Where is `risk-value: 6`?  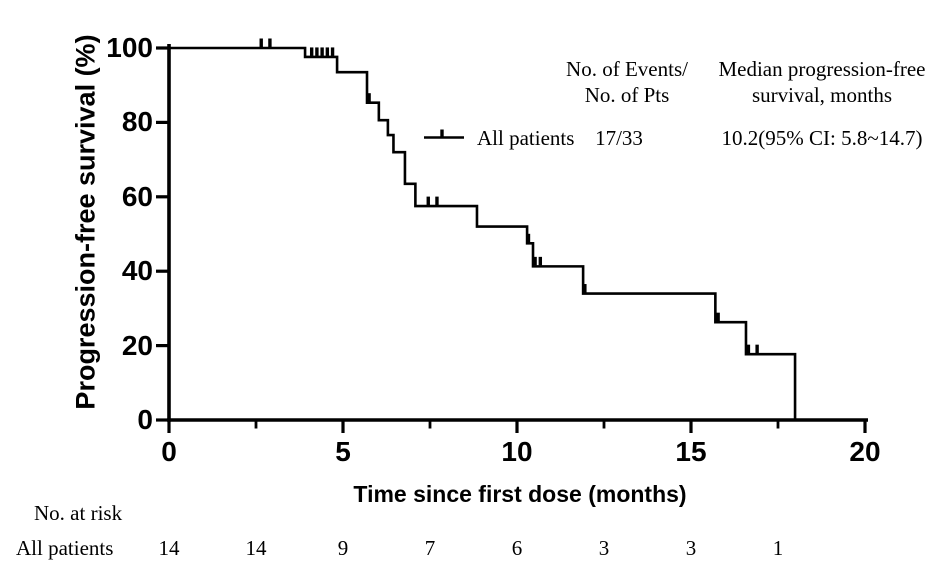
risk-value: 6 is located at coordinates (517, 548).